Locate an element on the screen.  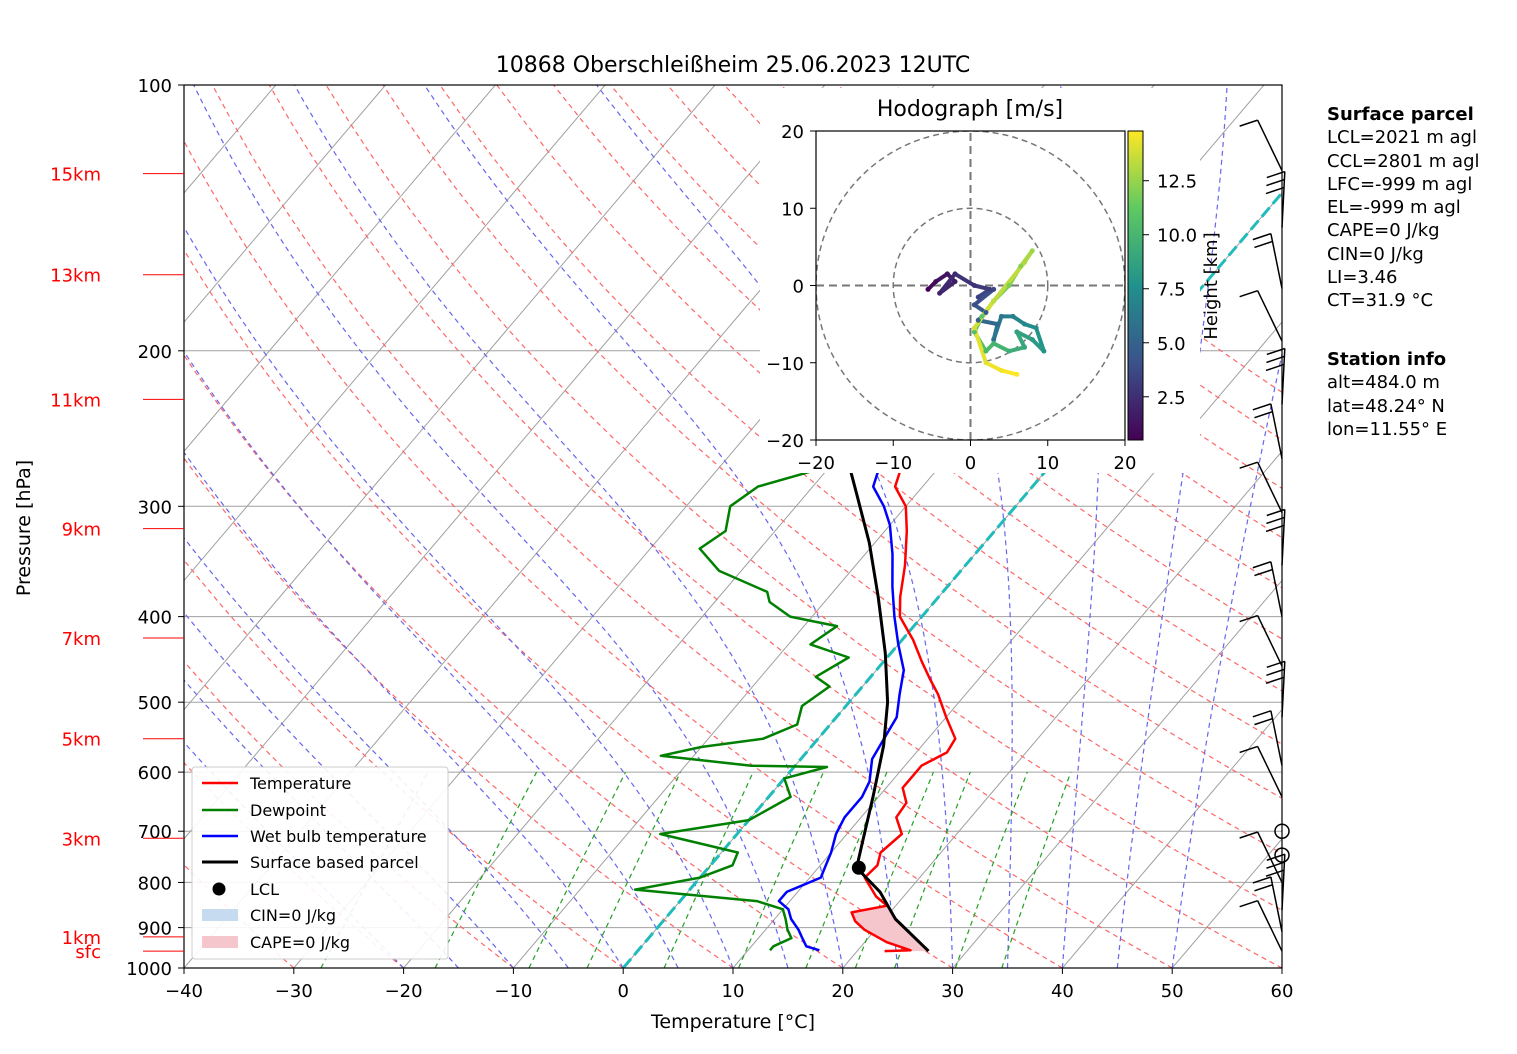
colorbar-tick-label: 5.0 is located at coordinates (1171, 344).